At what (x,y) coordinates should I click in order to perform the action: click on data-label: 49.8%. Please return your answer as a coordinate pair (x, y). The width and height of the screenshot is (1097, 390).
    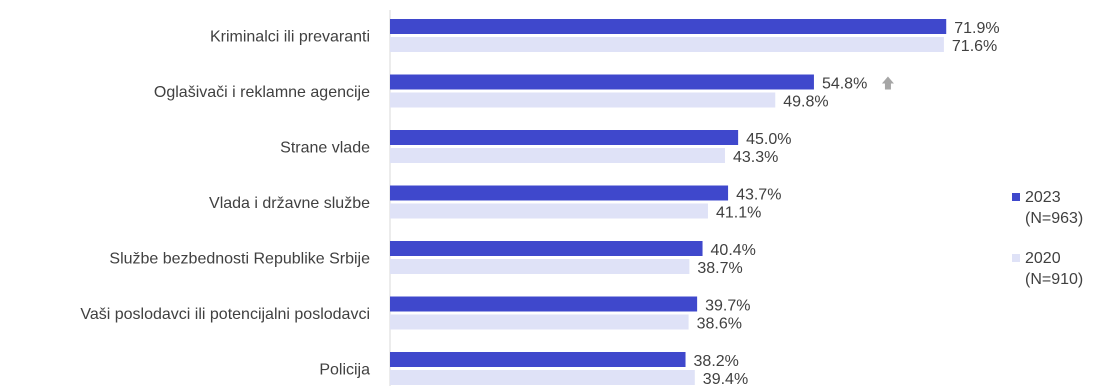
    Looking at the image, I should click on (805, 102).